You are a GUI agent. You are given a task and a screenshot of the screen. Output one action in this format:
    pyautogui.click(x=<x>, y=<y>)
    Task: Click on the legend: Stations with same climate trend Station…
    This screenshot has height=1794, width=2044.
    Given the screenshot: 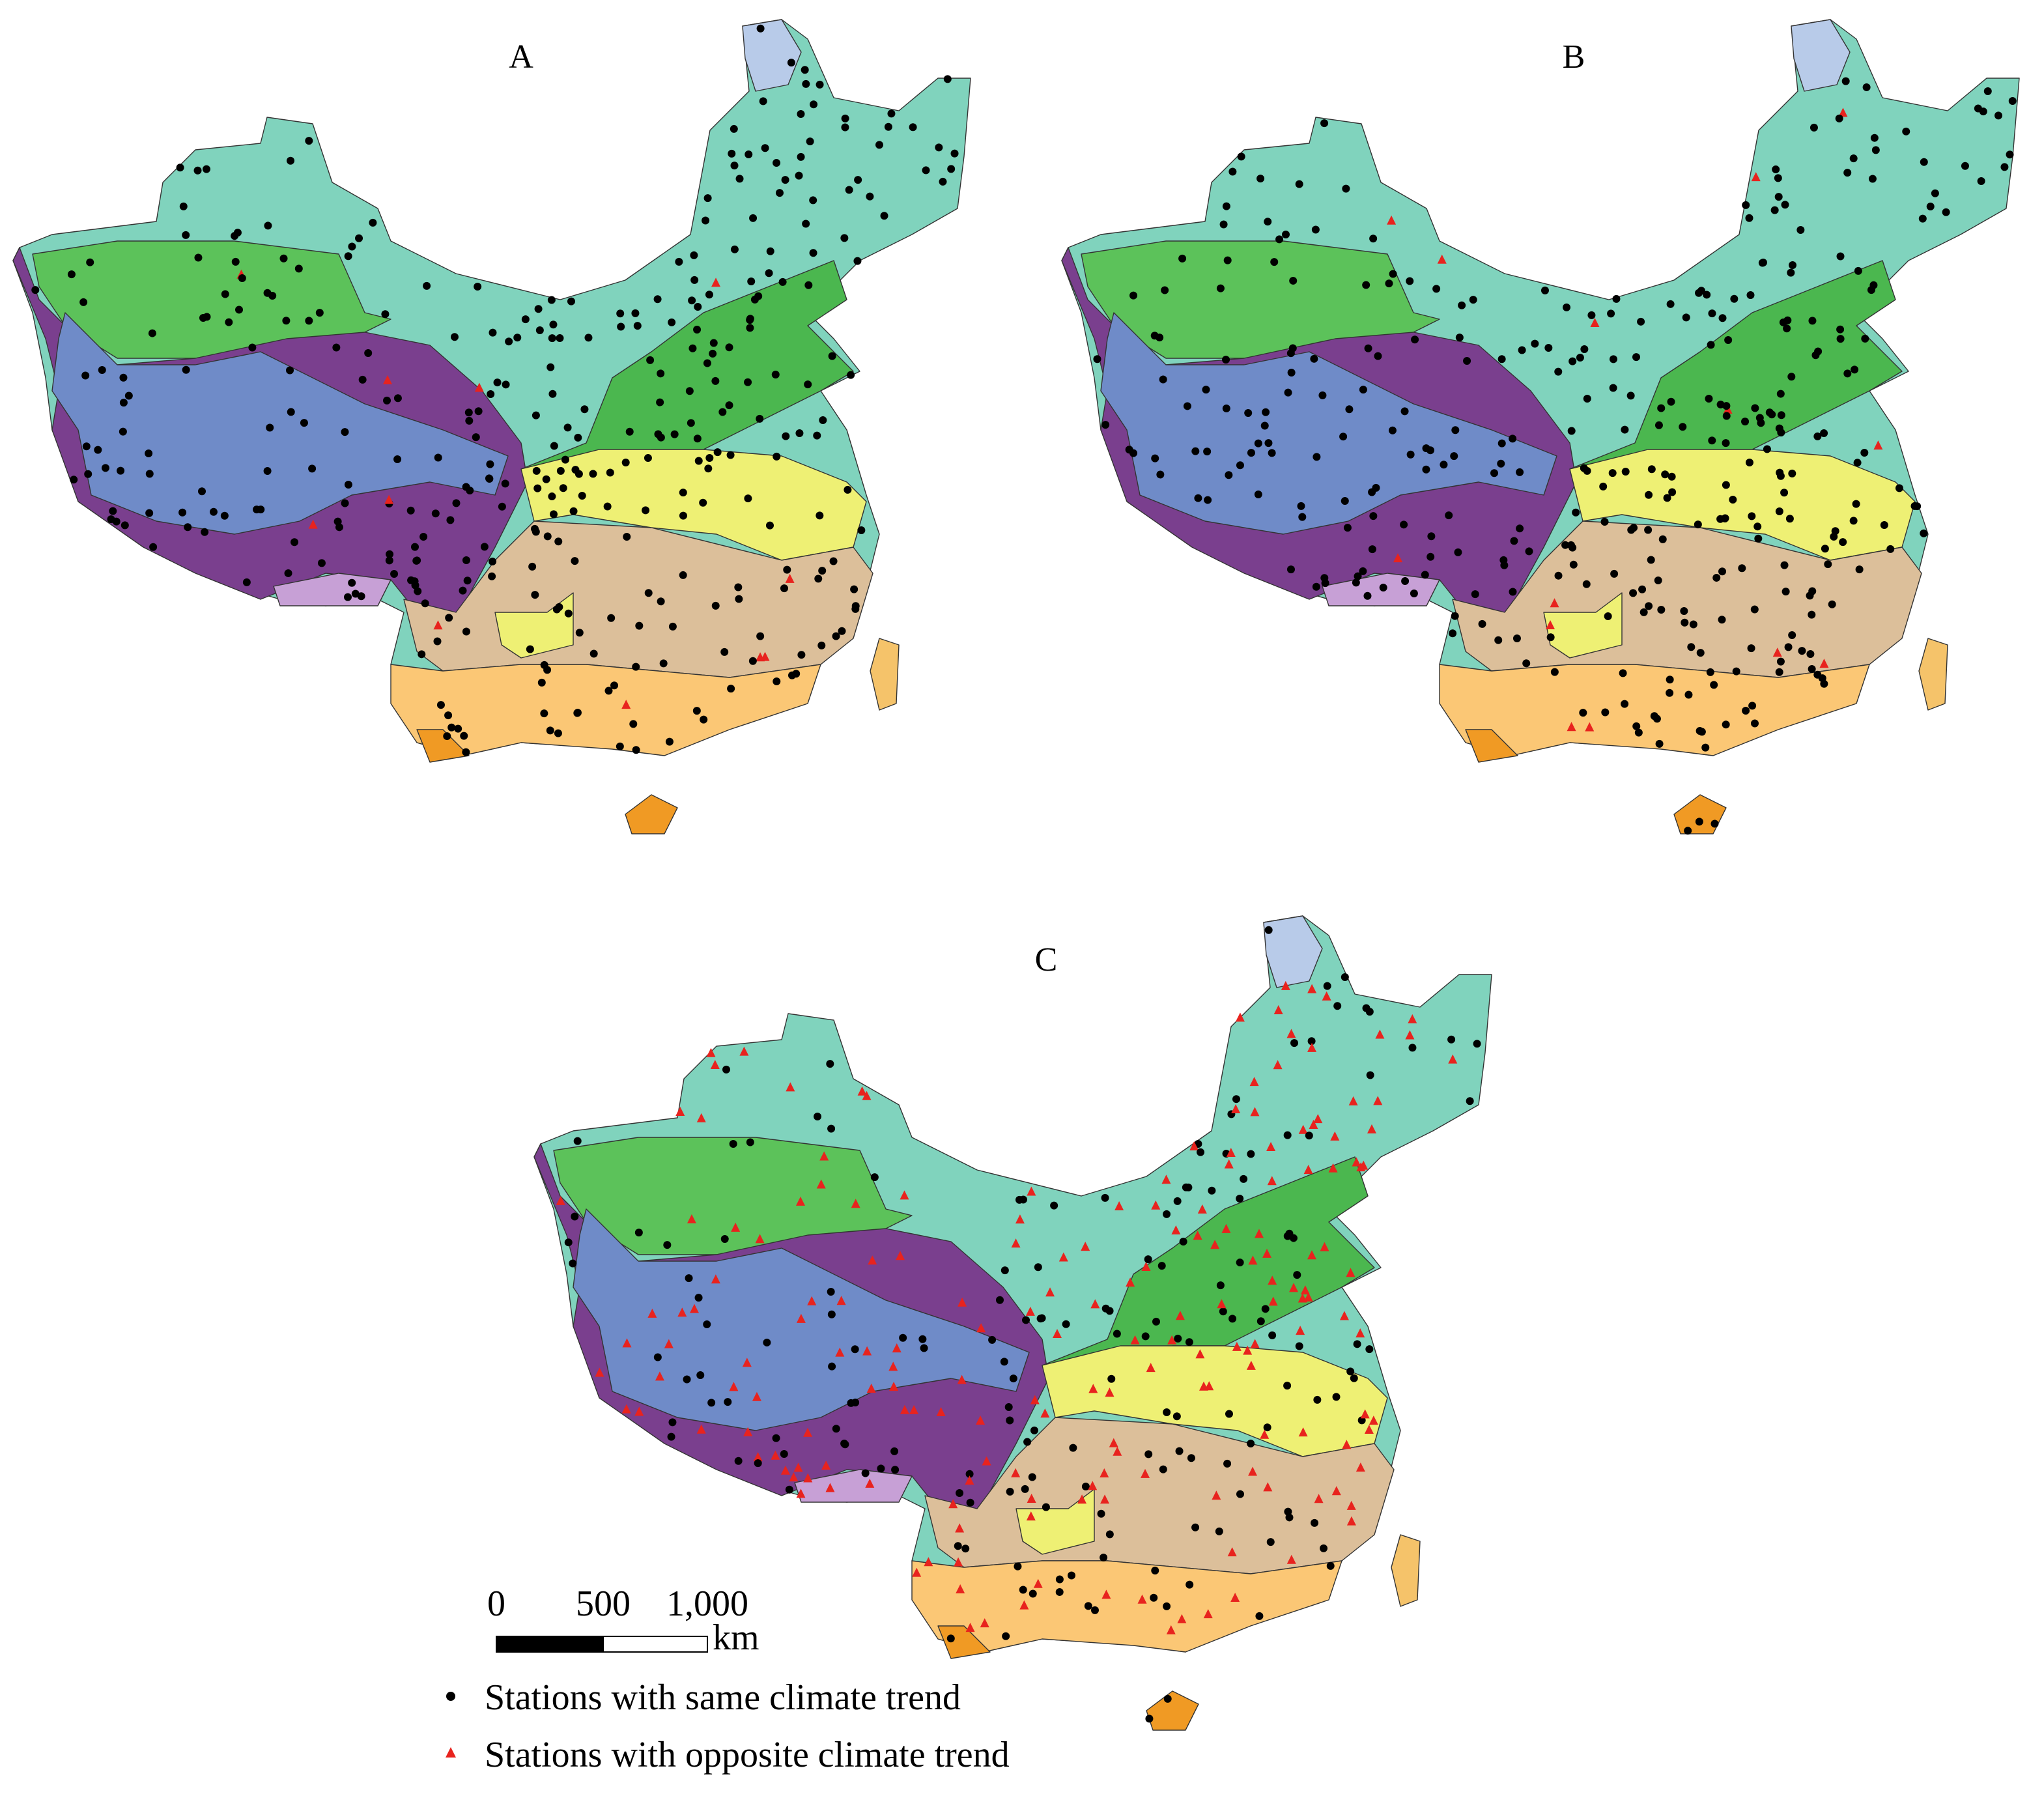 What is the action you would take?
    pyautogui.click(x=728, y=1726)
    